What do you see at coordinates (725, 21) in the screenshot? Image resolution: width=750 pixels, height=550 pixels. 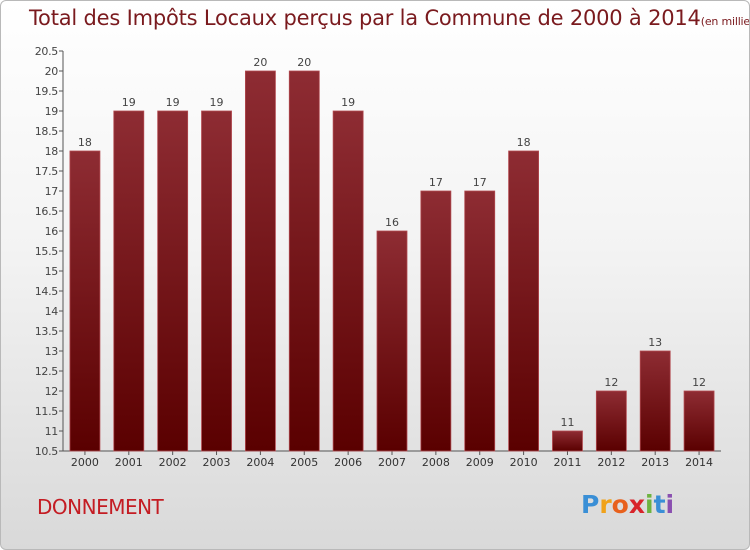 I see `unit-note: (en milliers d'€)` at bounding box center [725, 21].